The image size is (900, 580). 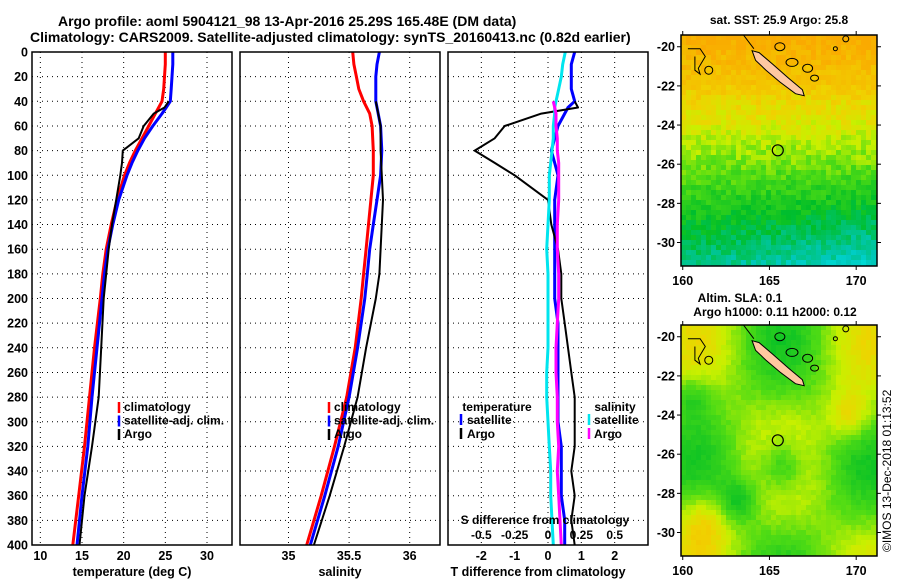 I want to click on series-line-climatology, so click(x=119, y=298).